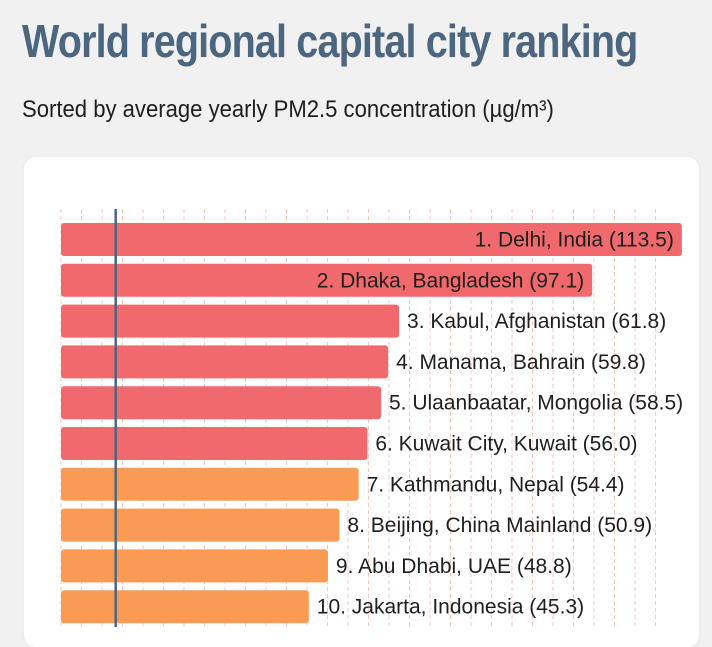 The height and width of the screenshot is (647, 712). I want to click on bar-label-3: 3. Kabul, Afghanistan (61.8), so click(536, 321).